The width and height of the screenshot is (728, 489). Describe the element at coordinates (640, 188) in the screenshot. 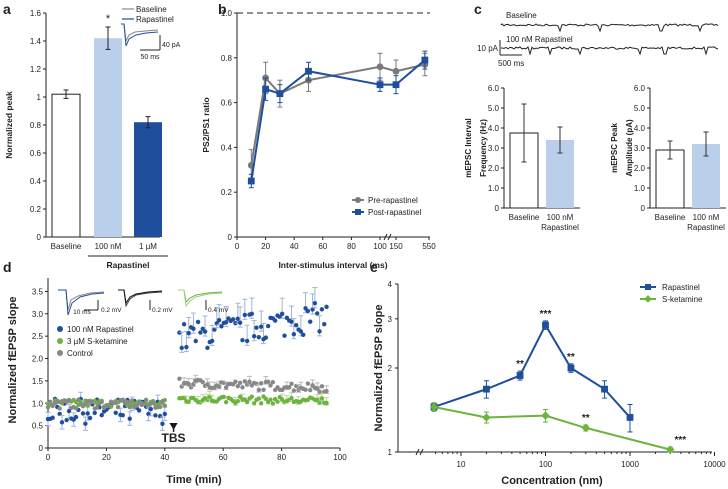

I see `y-tick-label: 1.0` at that location.